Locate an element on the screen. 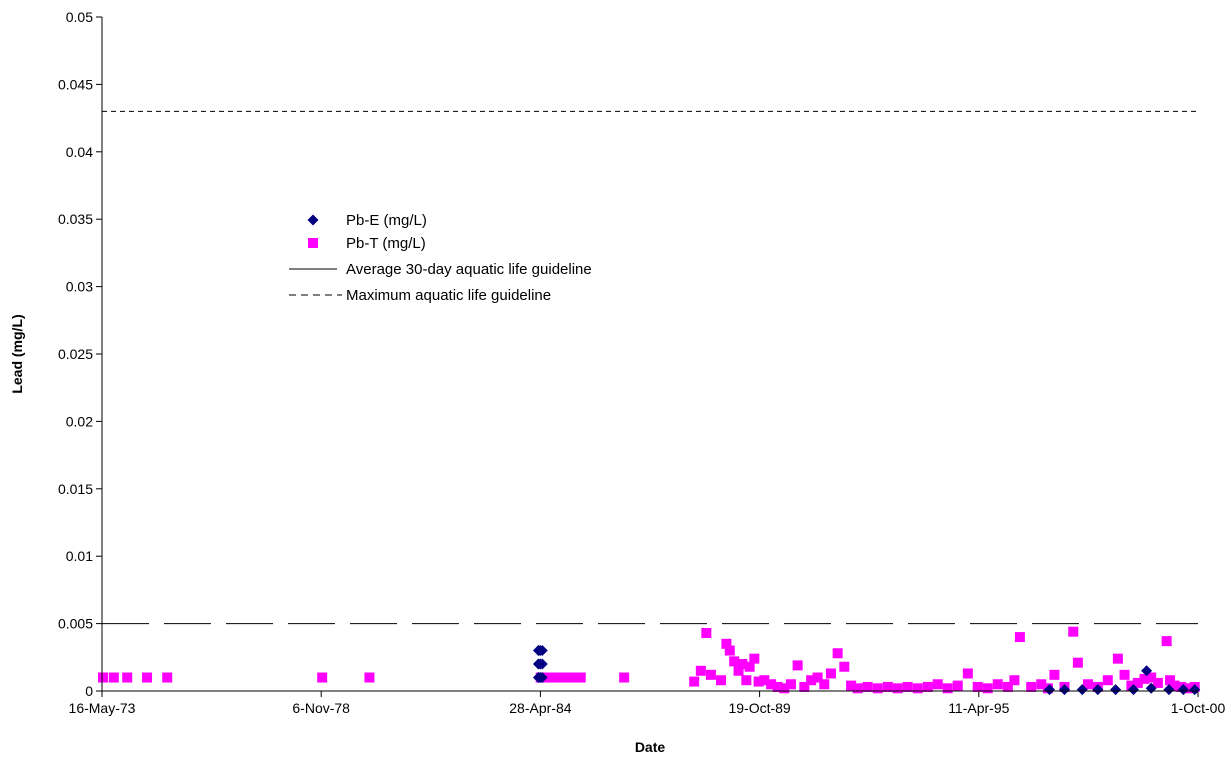 This screenshot has width=1231, height=764. y-axis-title: Lead (mg/L) is located at coordinates (17, 353).